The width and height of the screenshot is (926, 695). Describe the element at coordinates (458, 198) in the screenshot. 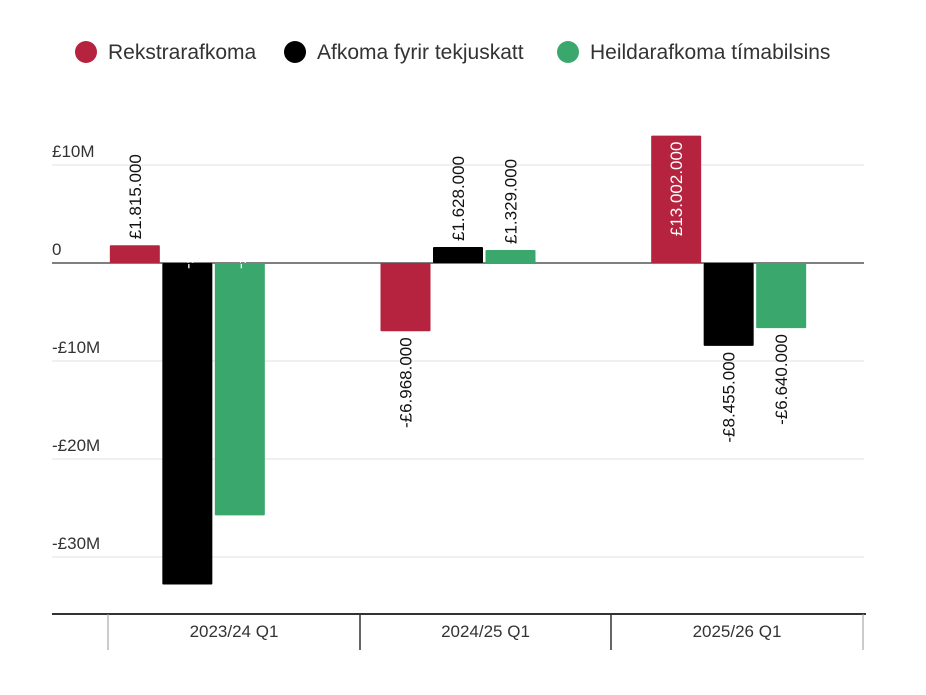

I see `data-label: £1.628.000` at that location.